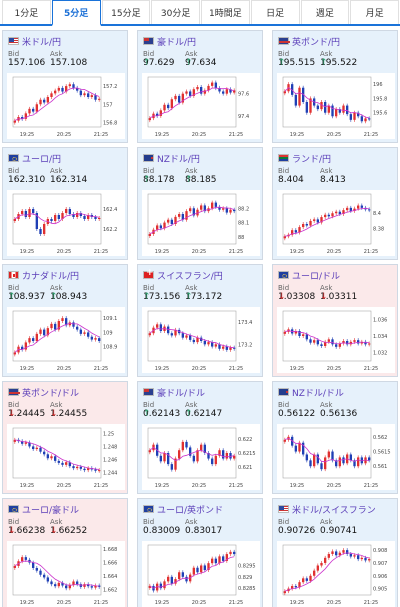 This screenshot has height=607, width=400. Describe the element at coordinates (147, 63) in the screenshot. I see `trend-up-icon: ↑` at that location.